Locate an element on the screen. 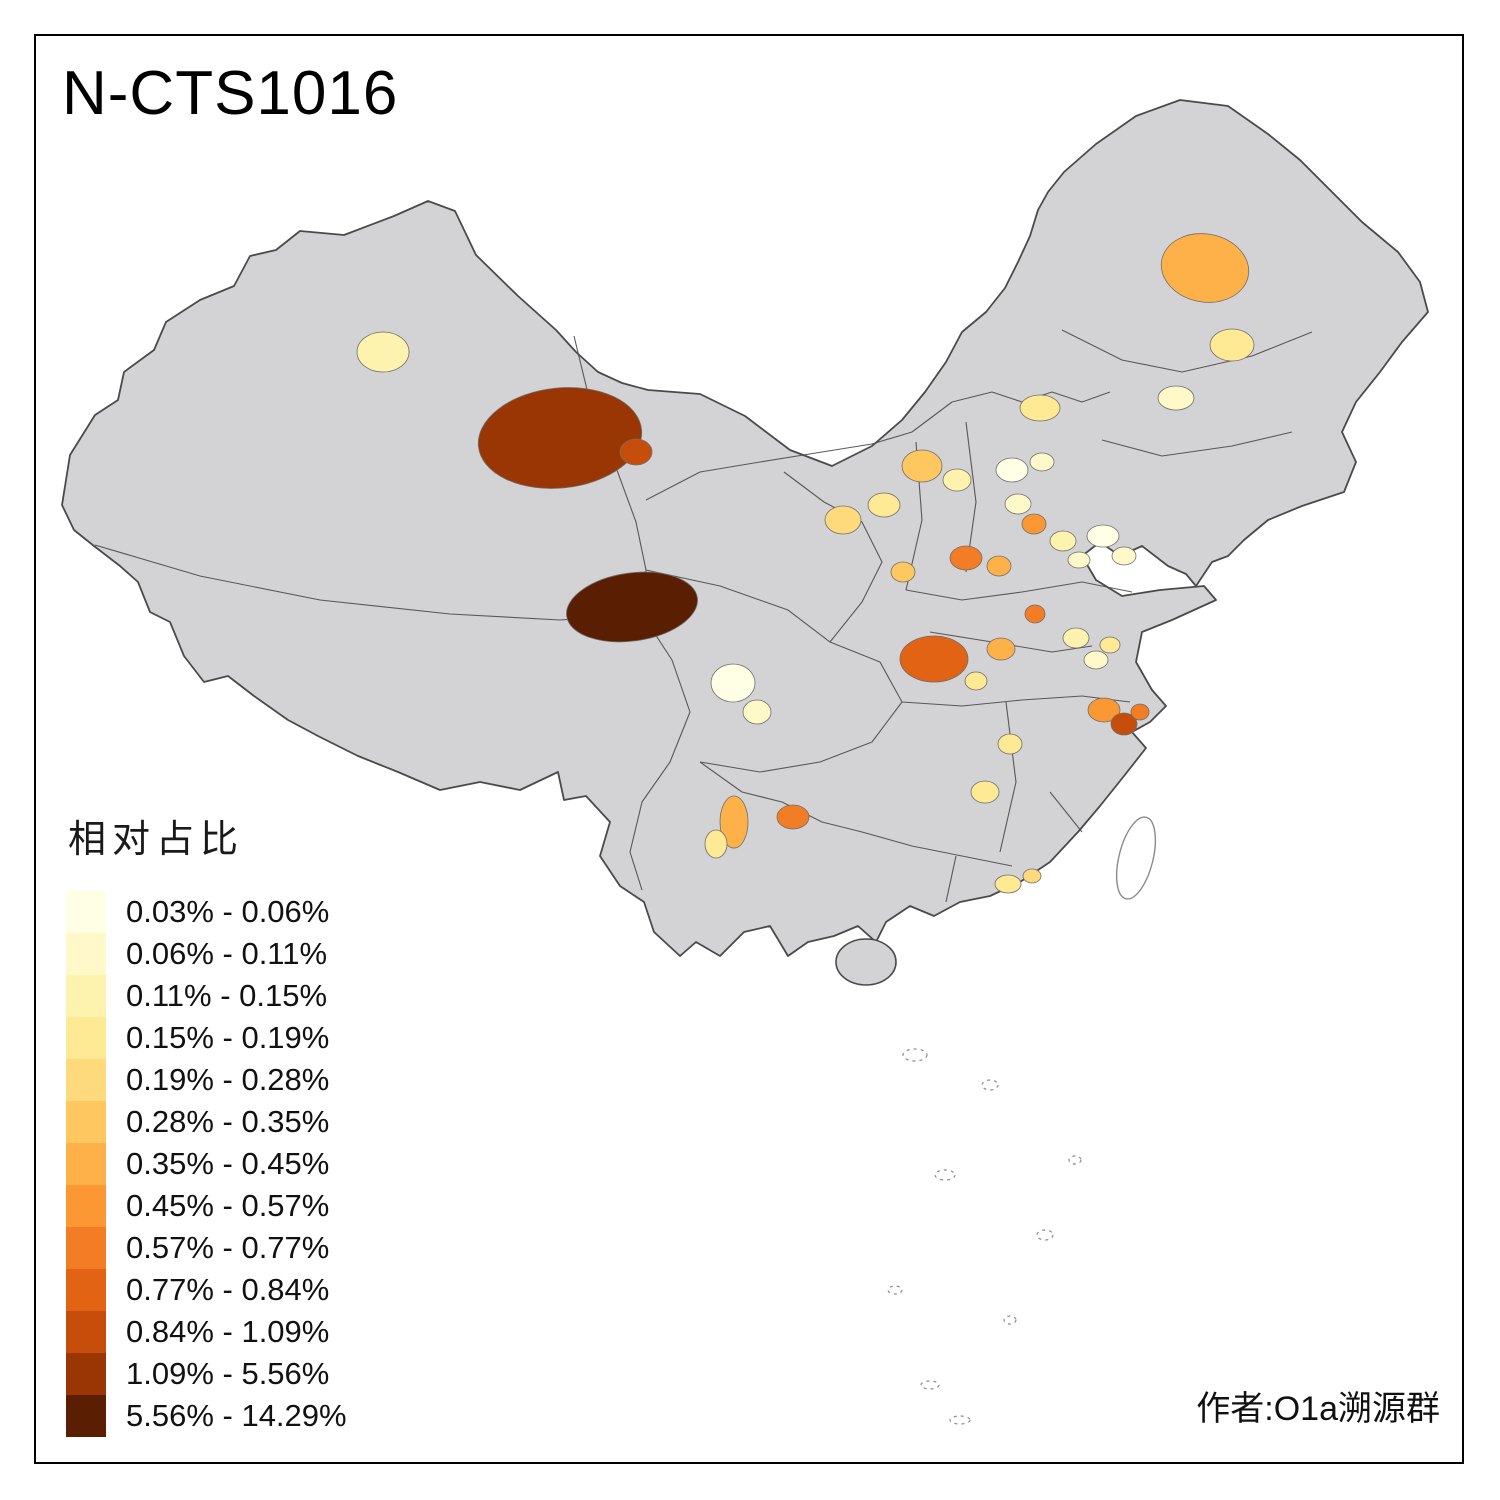  legend-label: 0.03% - 0.06% is located at coordinates (228, 911).